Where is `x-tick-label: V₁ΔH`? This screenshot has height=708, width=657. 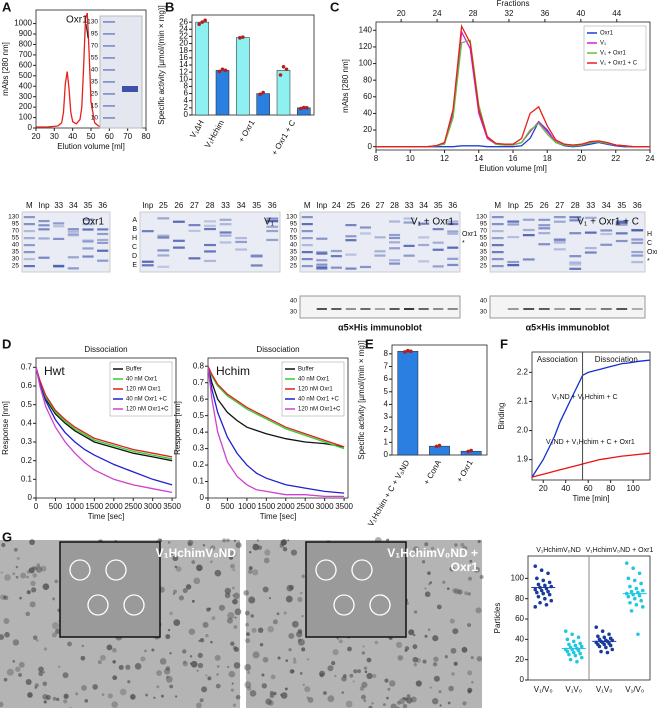
x-tick-label: V₁ΔH is located at coordinates (196, 128).